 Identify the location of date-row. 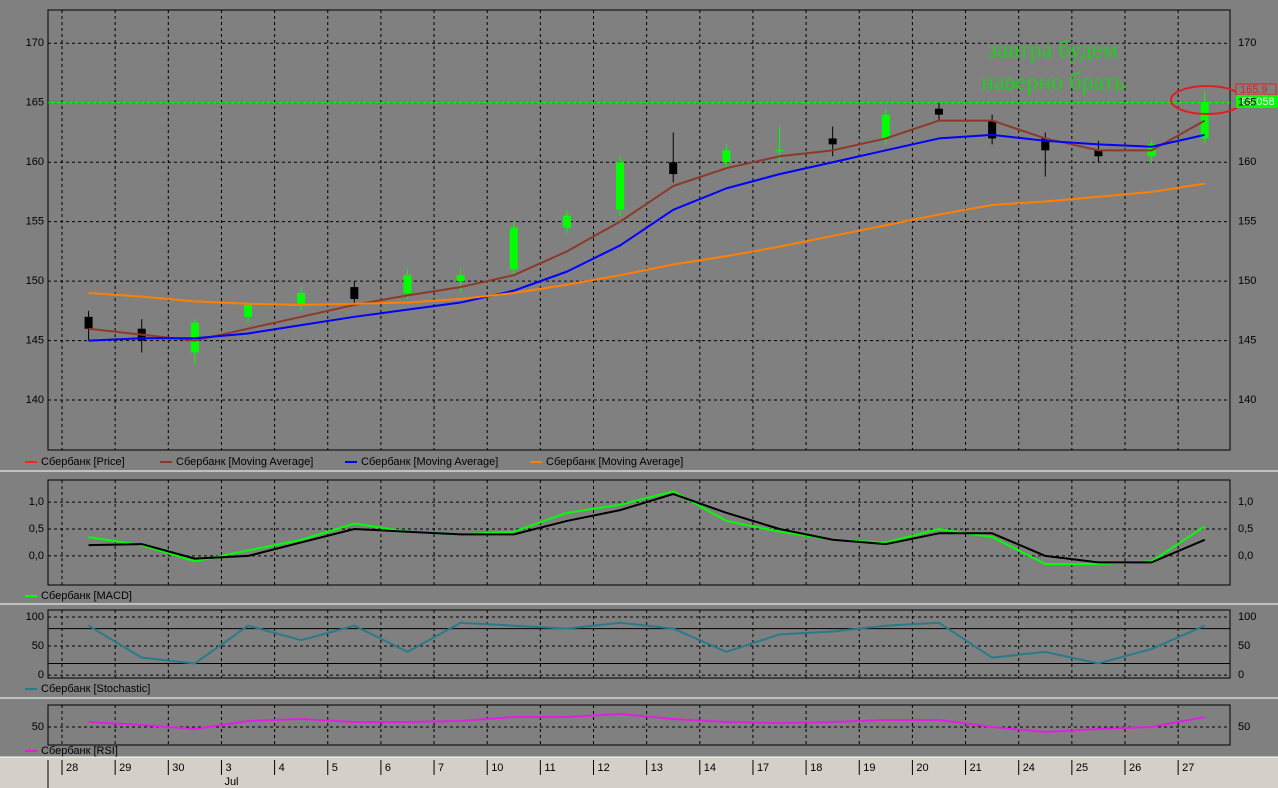
(639, 772).